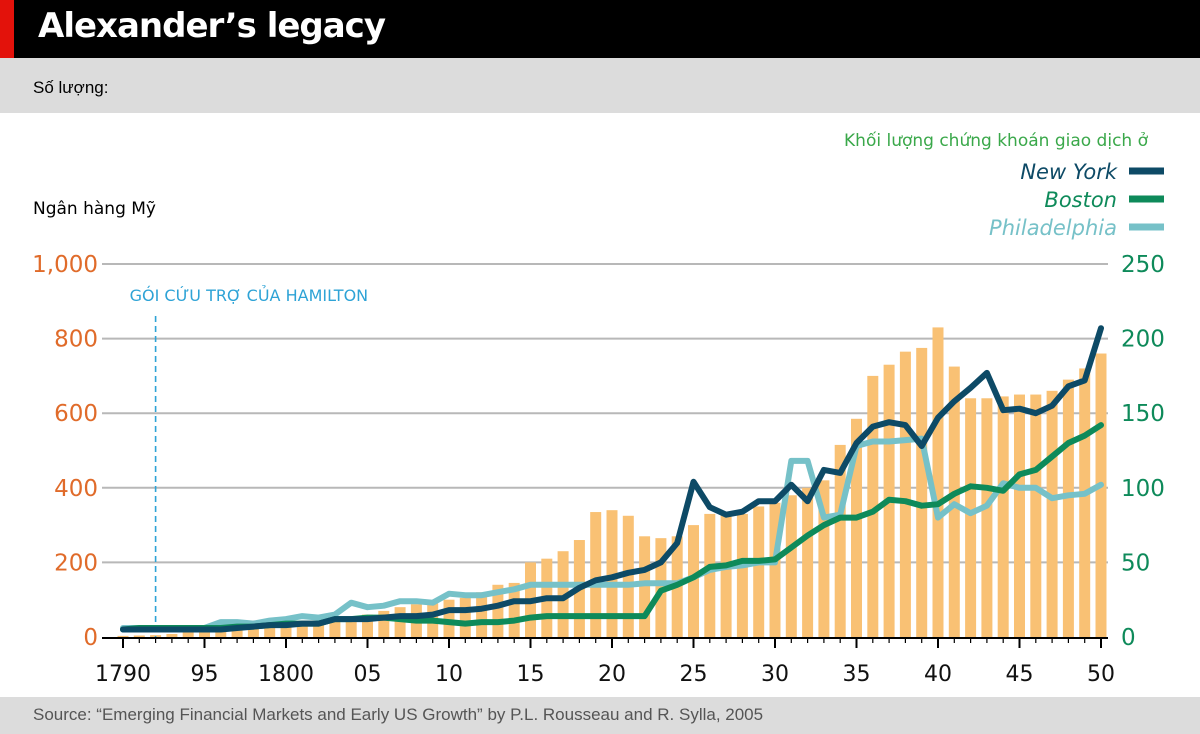 Image resolution: width=1200 pixels, height=734 pixels. Describe the element at coordinates (1143, 265) in the screenshot. I see `right-tick-label: 250` at that location.